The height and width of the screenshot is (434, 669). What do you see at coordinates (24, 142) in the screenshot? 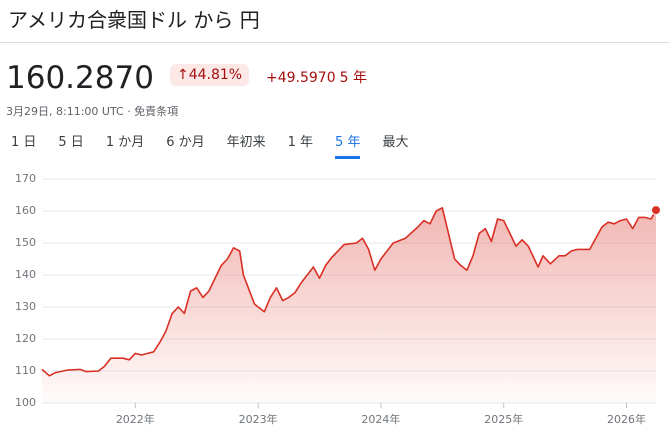
I see `range-tab: 1 日` at bounding box center [24, 142].